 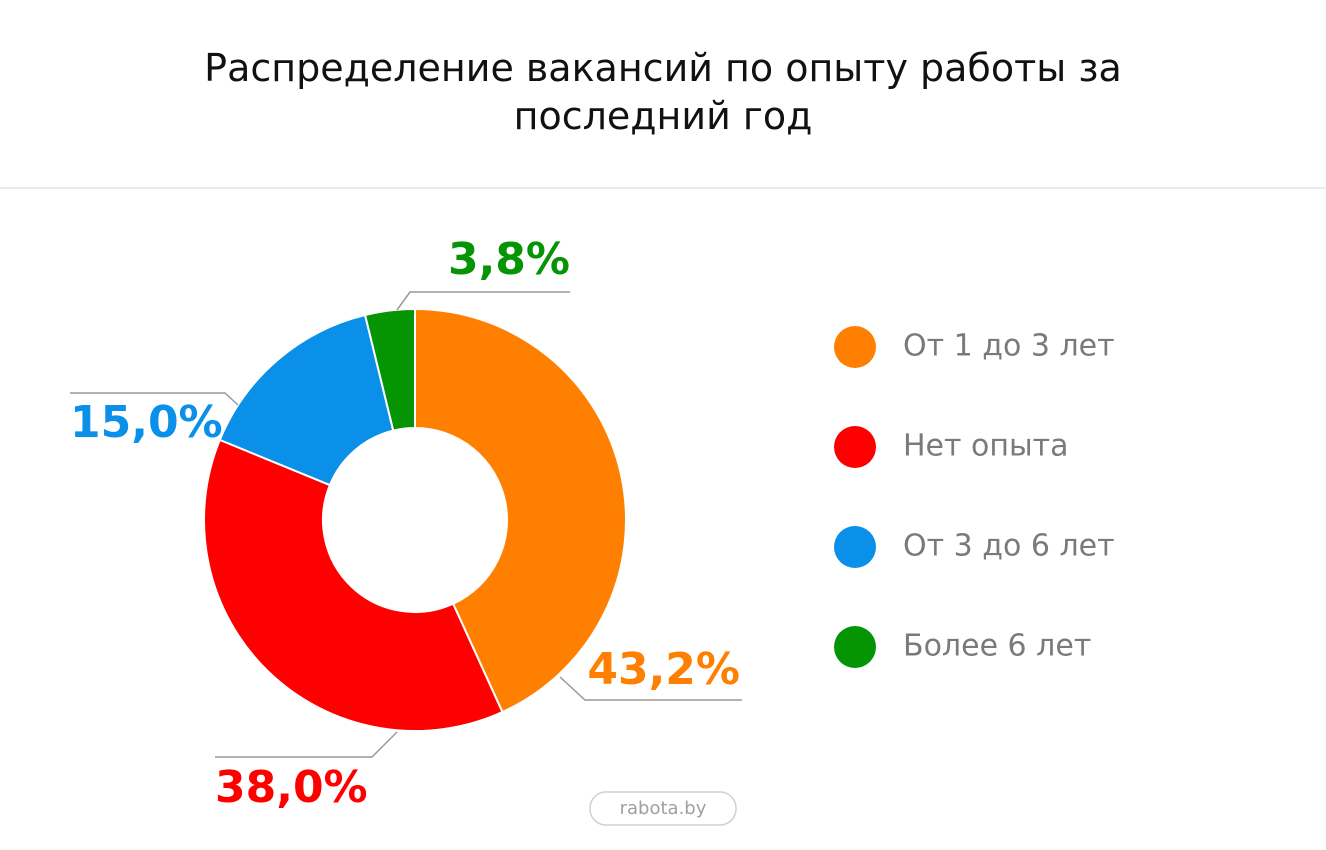 What do you see at coordinates (291, 787) in the screenshot?
I see `data-label: 38,0%` at bounding box center [291, 787].